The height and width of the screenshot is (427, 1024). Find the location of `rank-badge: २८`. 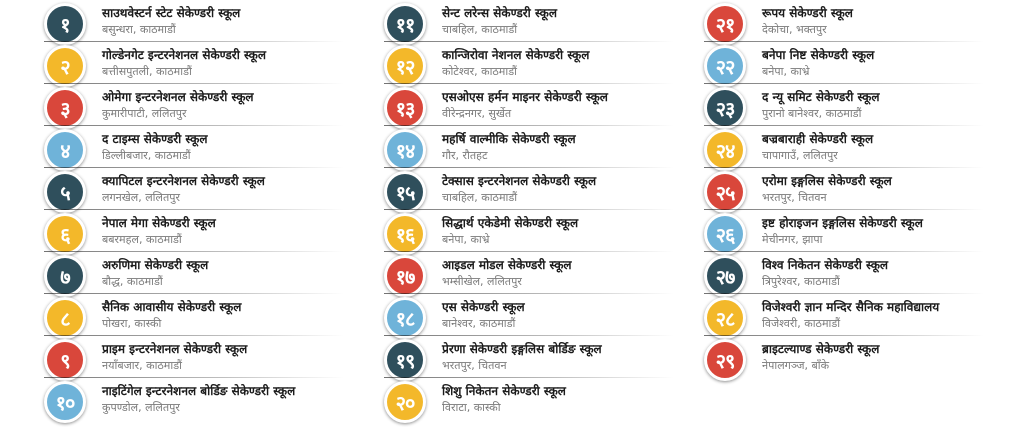

rank-badge: २८ is located at coordinates (725, 318).